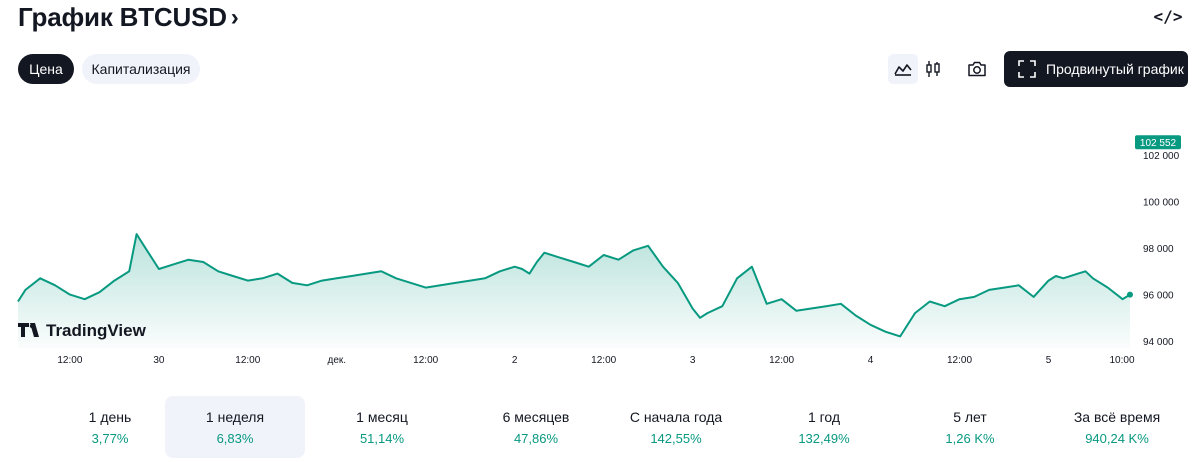 Image resolution: width=1200 pixels, height=462 pixels. What do you see at coordinates (1121, 360) in the screenshot?
I see `x-tick-label: 10:00` at bounding box center [1121, 360].